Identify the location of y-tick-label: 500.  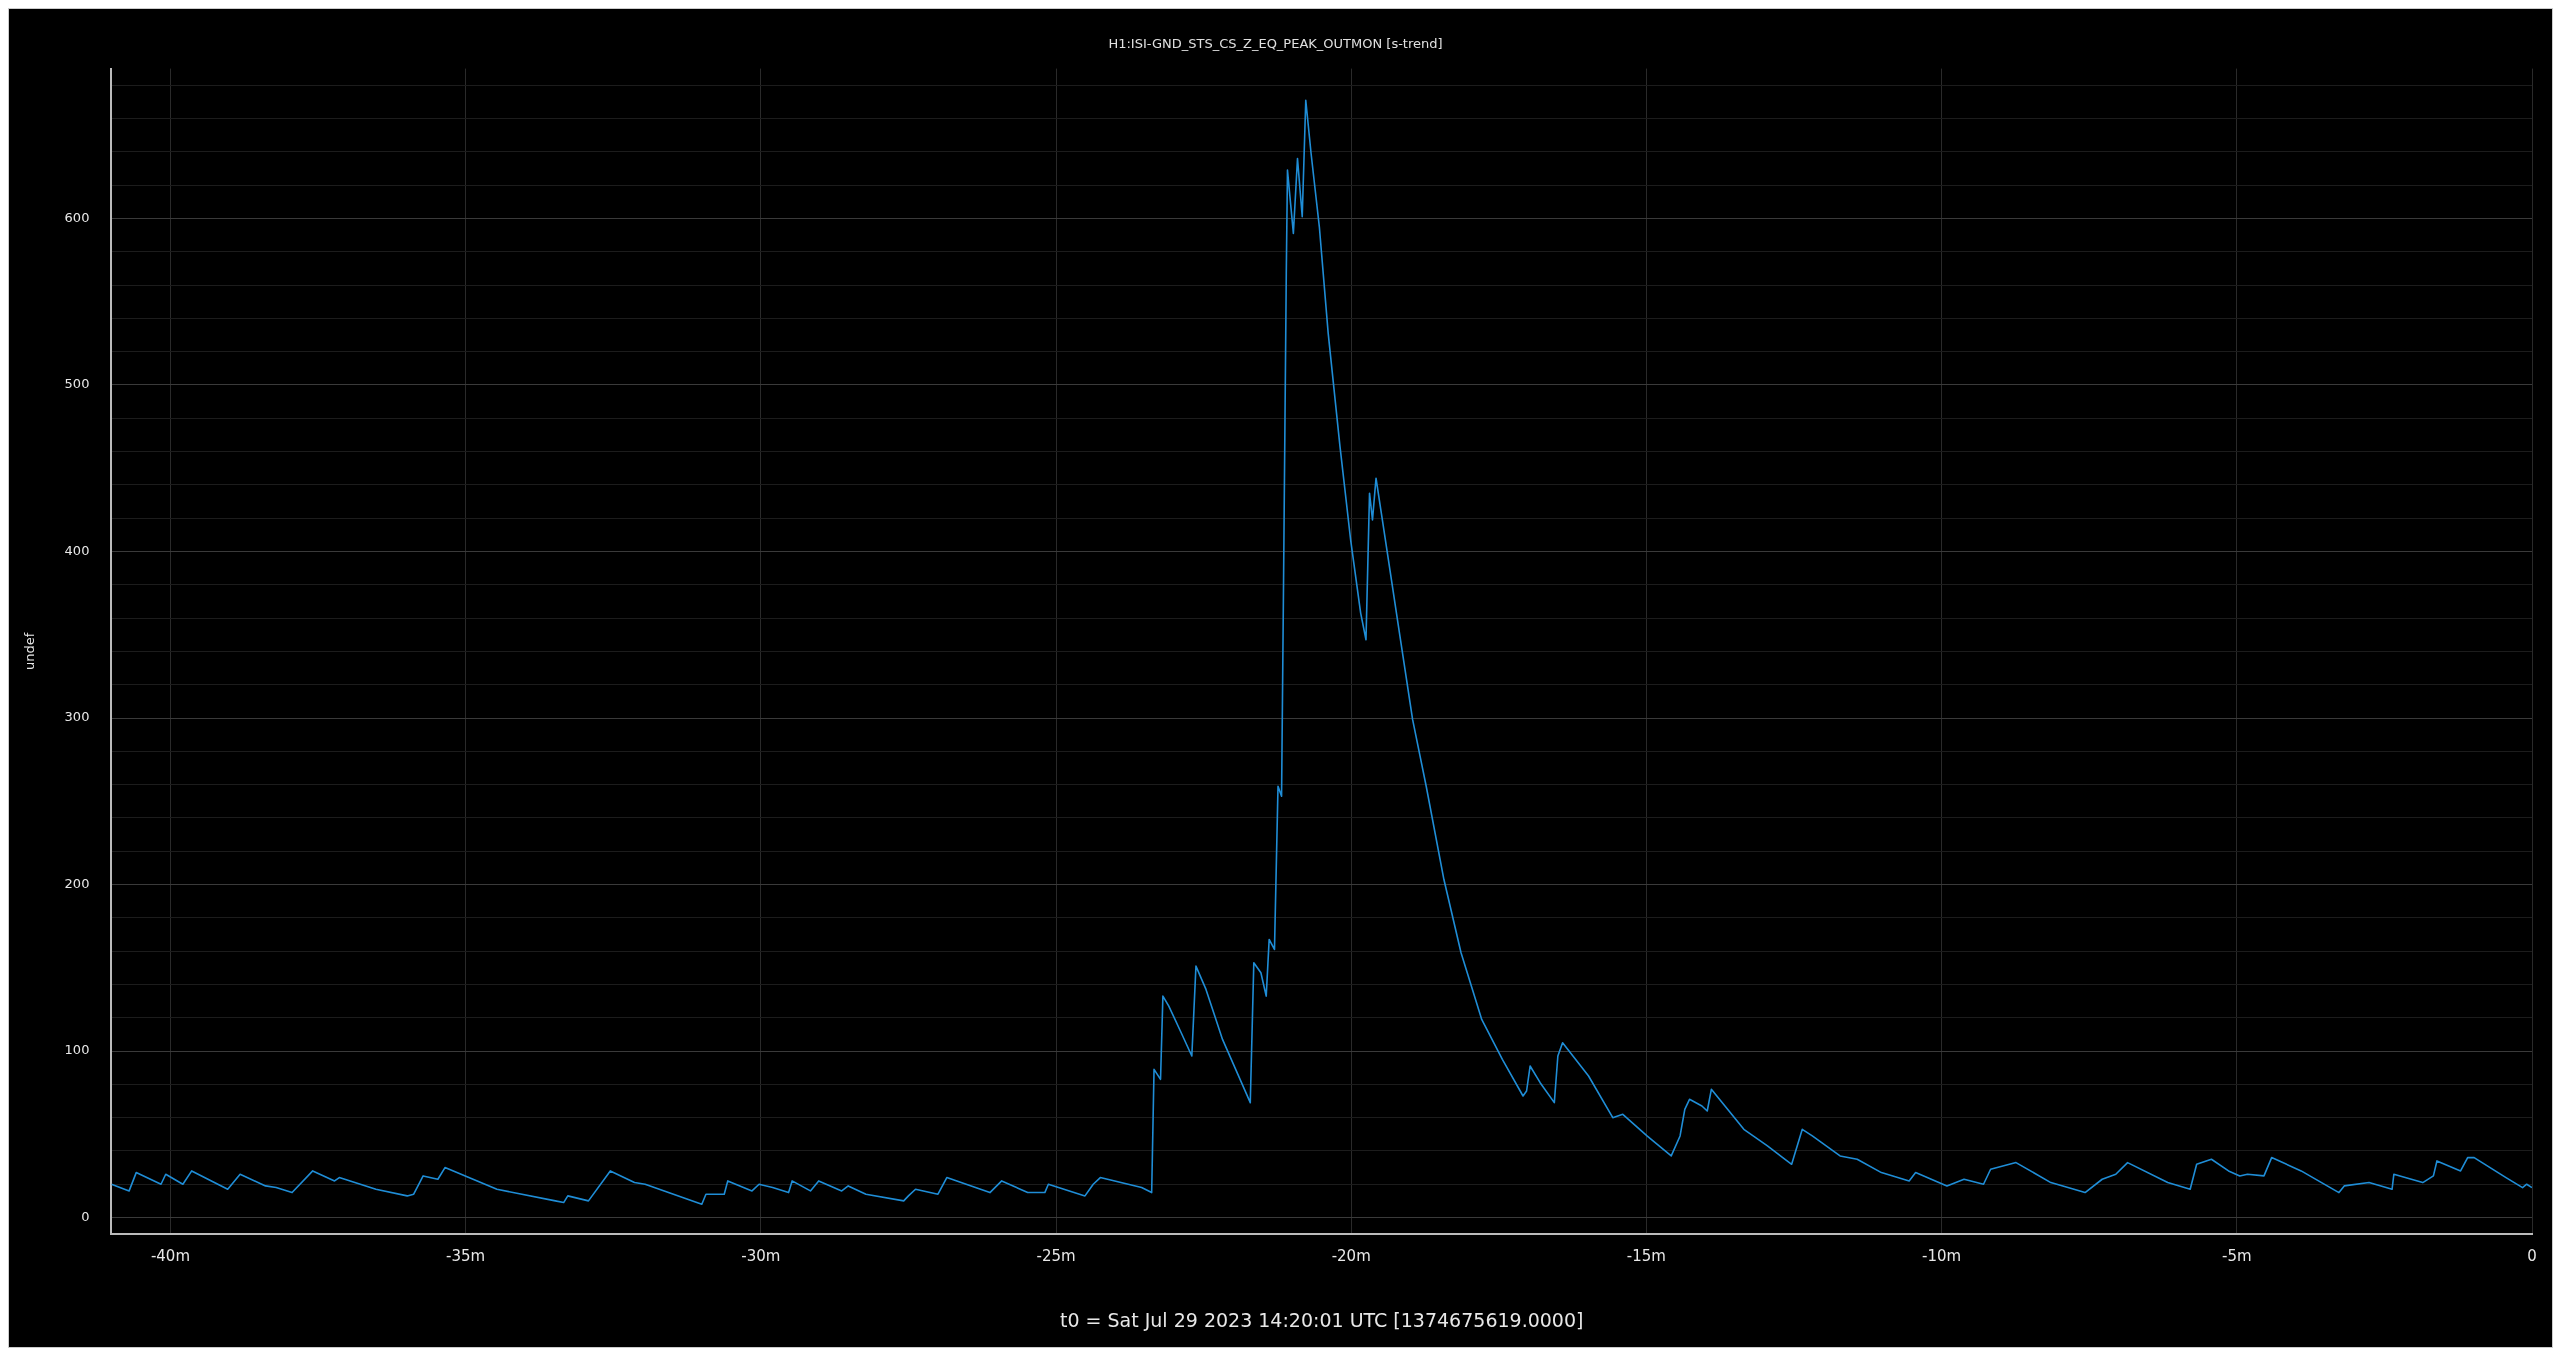
(77, 384).